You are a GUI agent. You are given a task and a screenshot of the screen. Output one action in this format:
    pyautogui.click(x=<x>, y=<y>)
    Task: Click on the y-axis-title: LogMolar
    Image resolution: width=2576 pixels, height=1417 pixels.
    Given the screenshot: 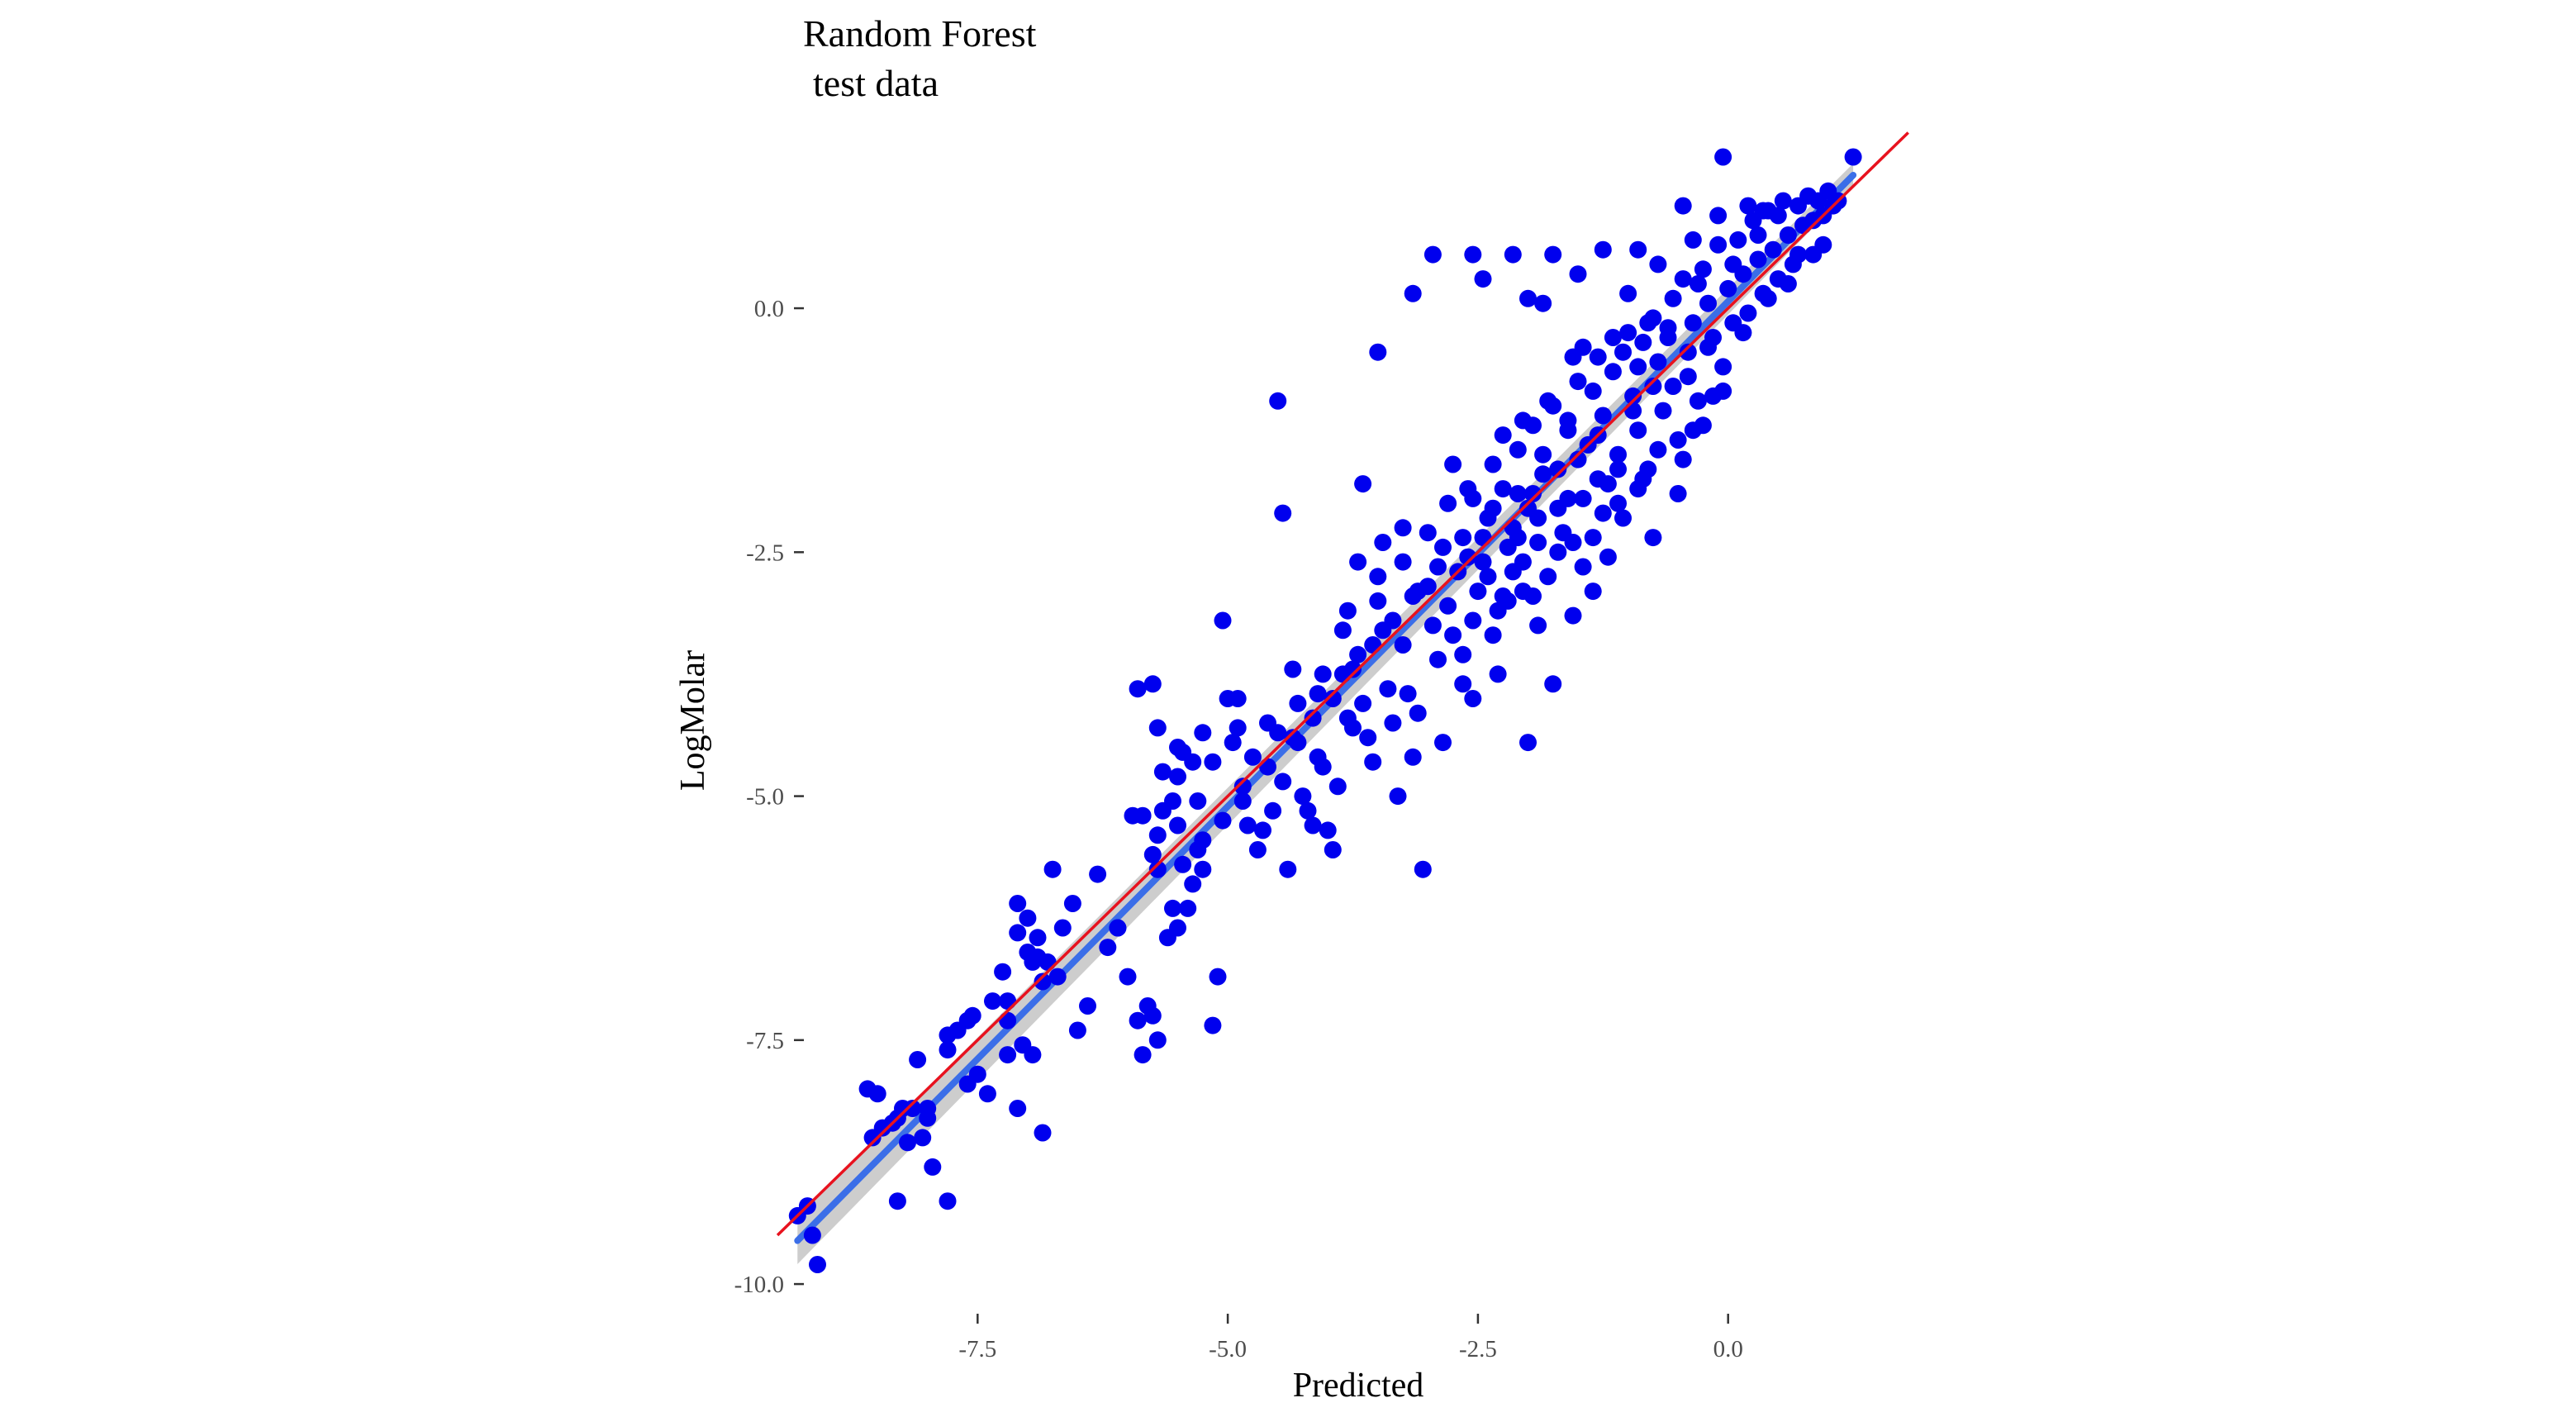 What is the action you would take?
    pyautogui.click(x=693, y=720)
    